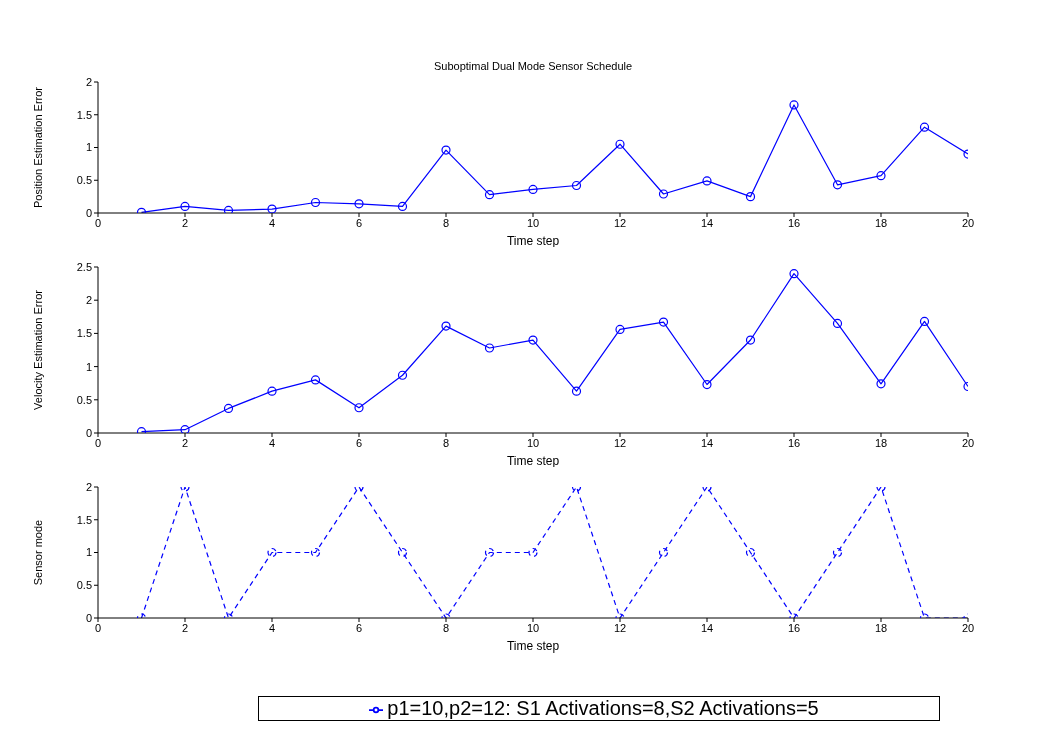 The width and height of the screenshot is (1057, 730). I want to click on y-axis-title: Position Estimation Error, so click(37, 147).